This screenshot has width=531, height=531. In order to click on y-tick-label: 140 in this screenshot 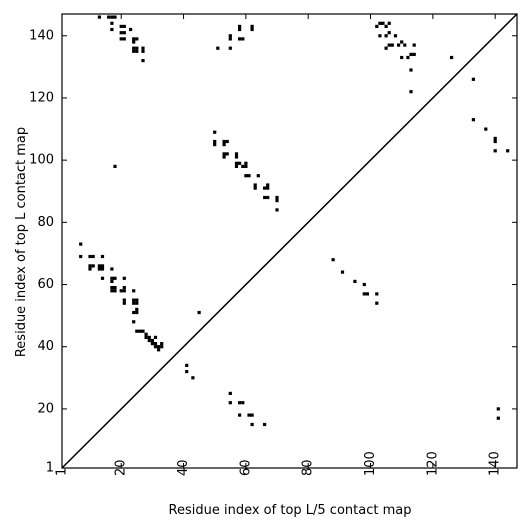, I will do `click(41, 35)`.